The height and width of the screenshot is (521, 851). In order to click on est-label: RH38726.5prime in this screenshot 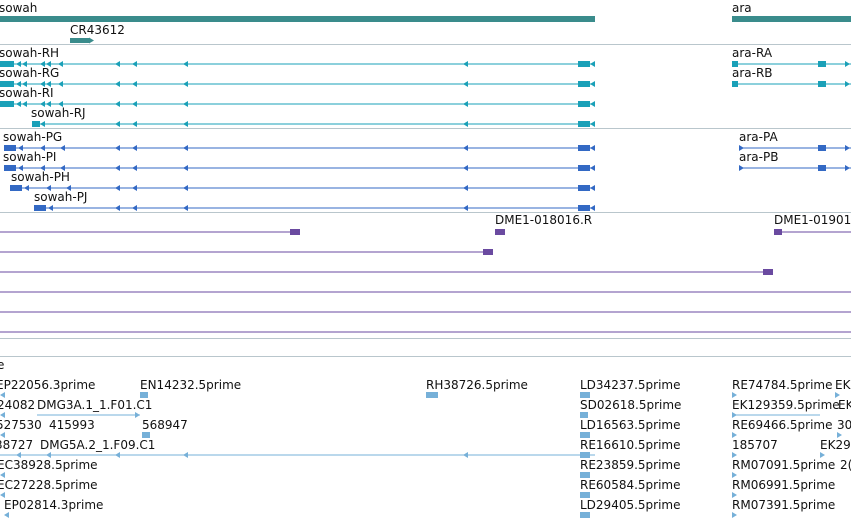, I will do `click(477, 385)`.